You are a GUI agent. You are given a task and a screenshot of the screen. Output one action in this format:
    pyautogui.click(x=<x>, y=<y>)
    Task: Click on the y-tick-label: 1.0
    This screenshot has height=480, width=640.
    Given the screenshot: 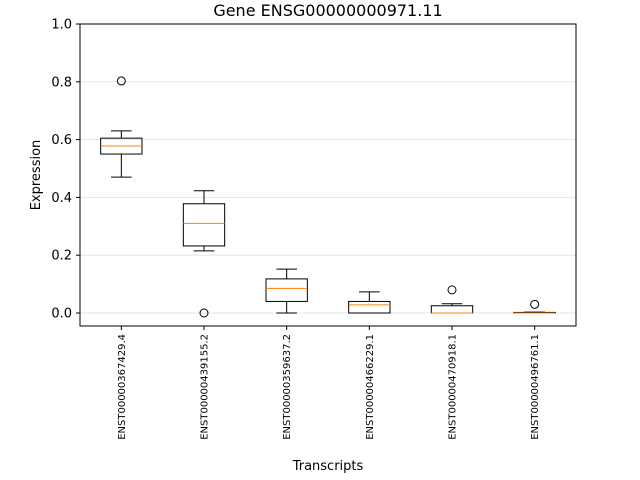 What is the action you would take?
    pyautogui.click(x=61, y=25)
    